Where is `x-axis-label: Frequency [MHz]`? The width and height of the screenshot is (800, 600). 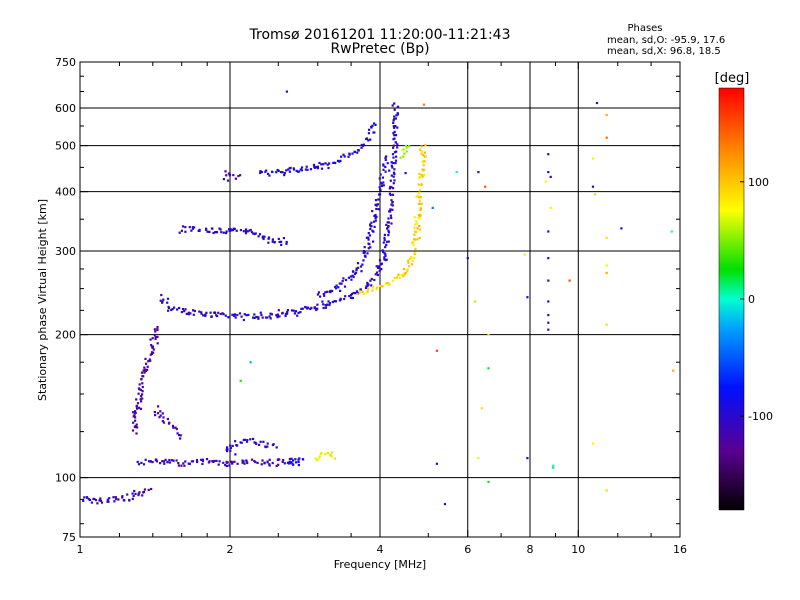
x-axis-label: Frequency [MHz] is located at coordinates (380, 564).